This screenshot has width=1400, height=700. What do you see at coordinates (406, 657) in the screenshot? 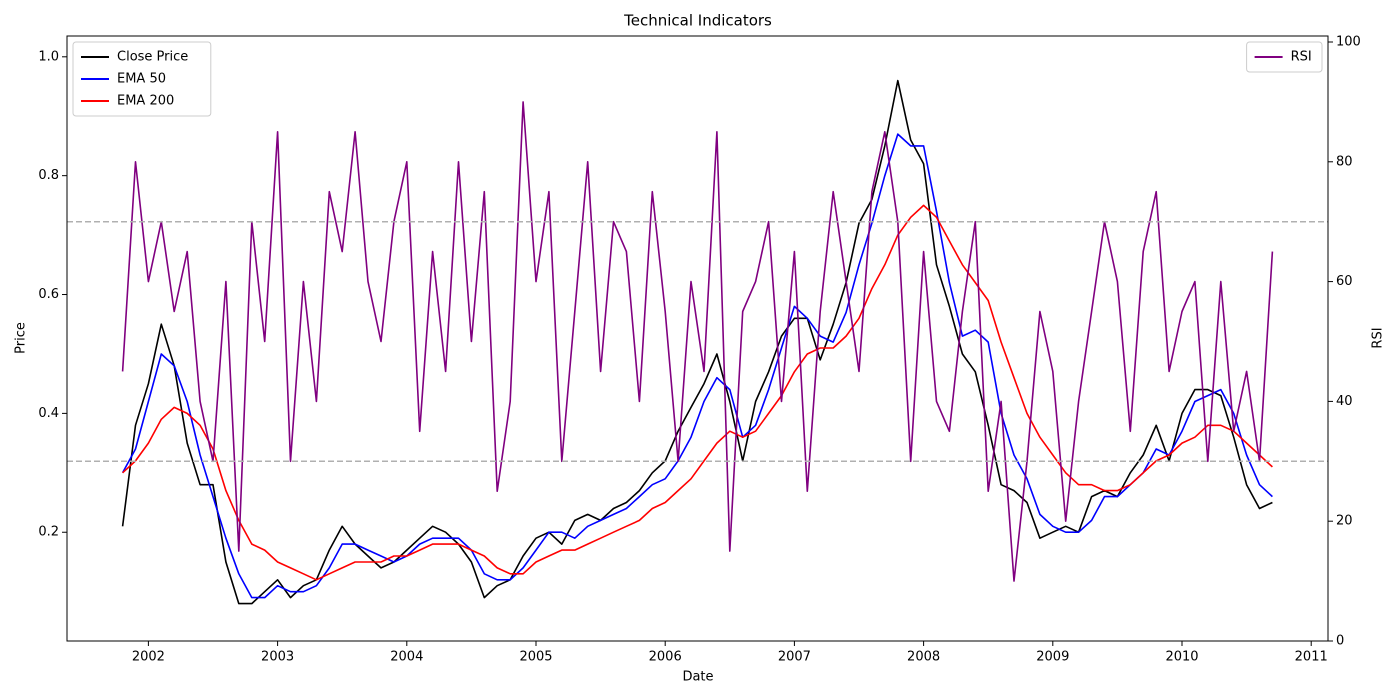
I see `x-tick-label: 2004` at bounding box center [406, 657].